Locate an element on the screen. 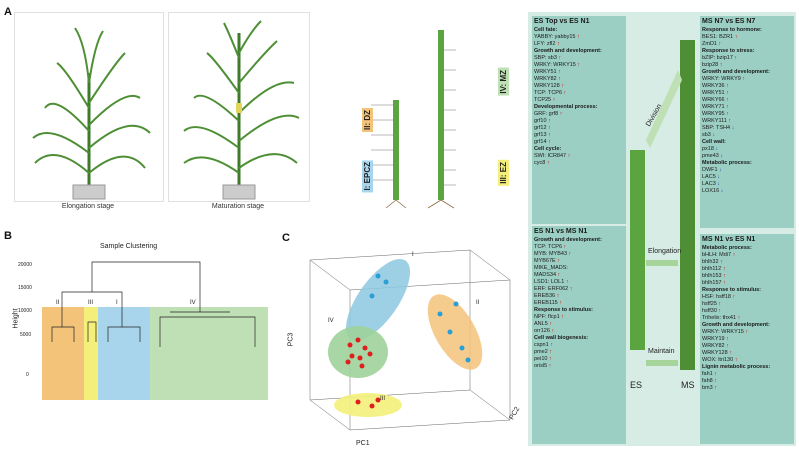 This screenshot has width=799, height=450. gene-line: WRKY71 ↑ is located at coordinates (715, 107).